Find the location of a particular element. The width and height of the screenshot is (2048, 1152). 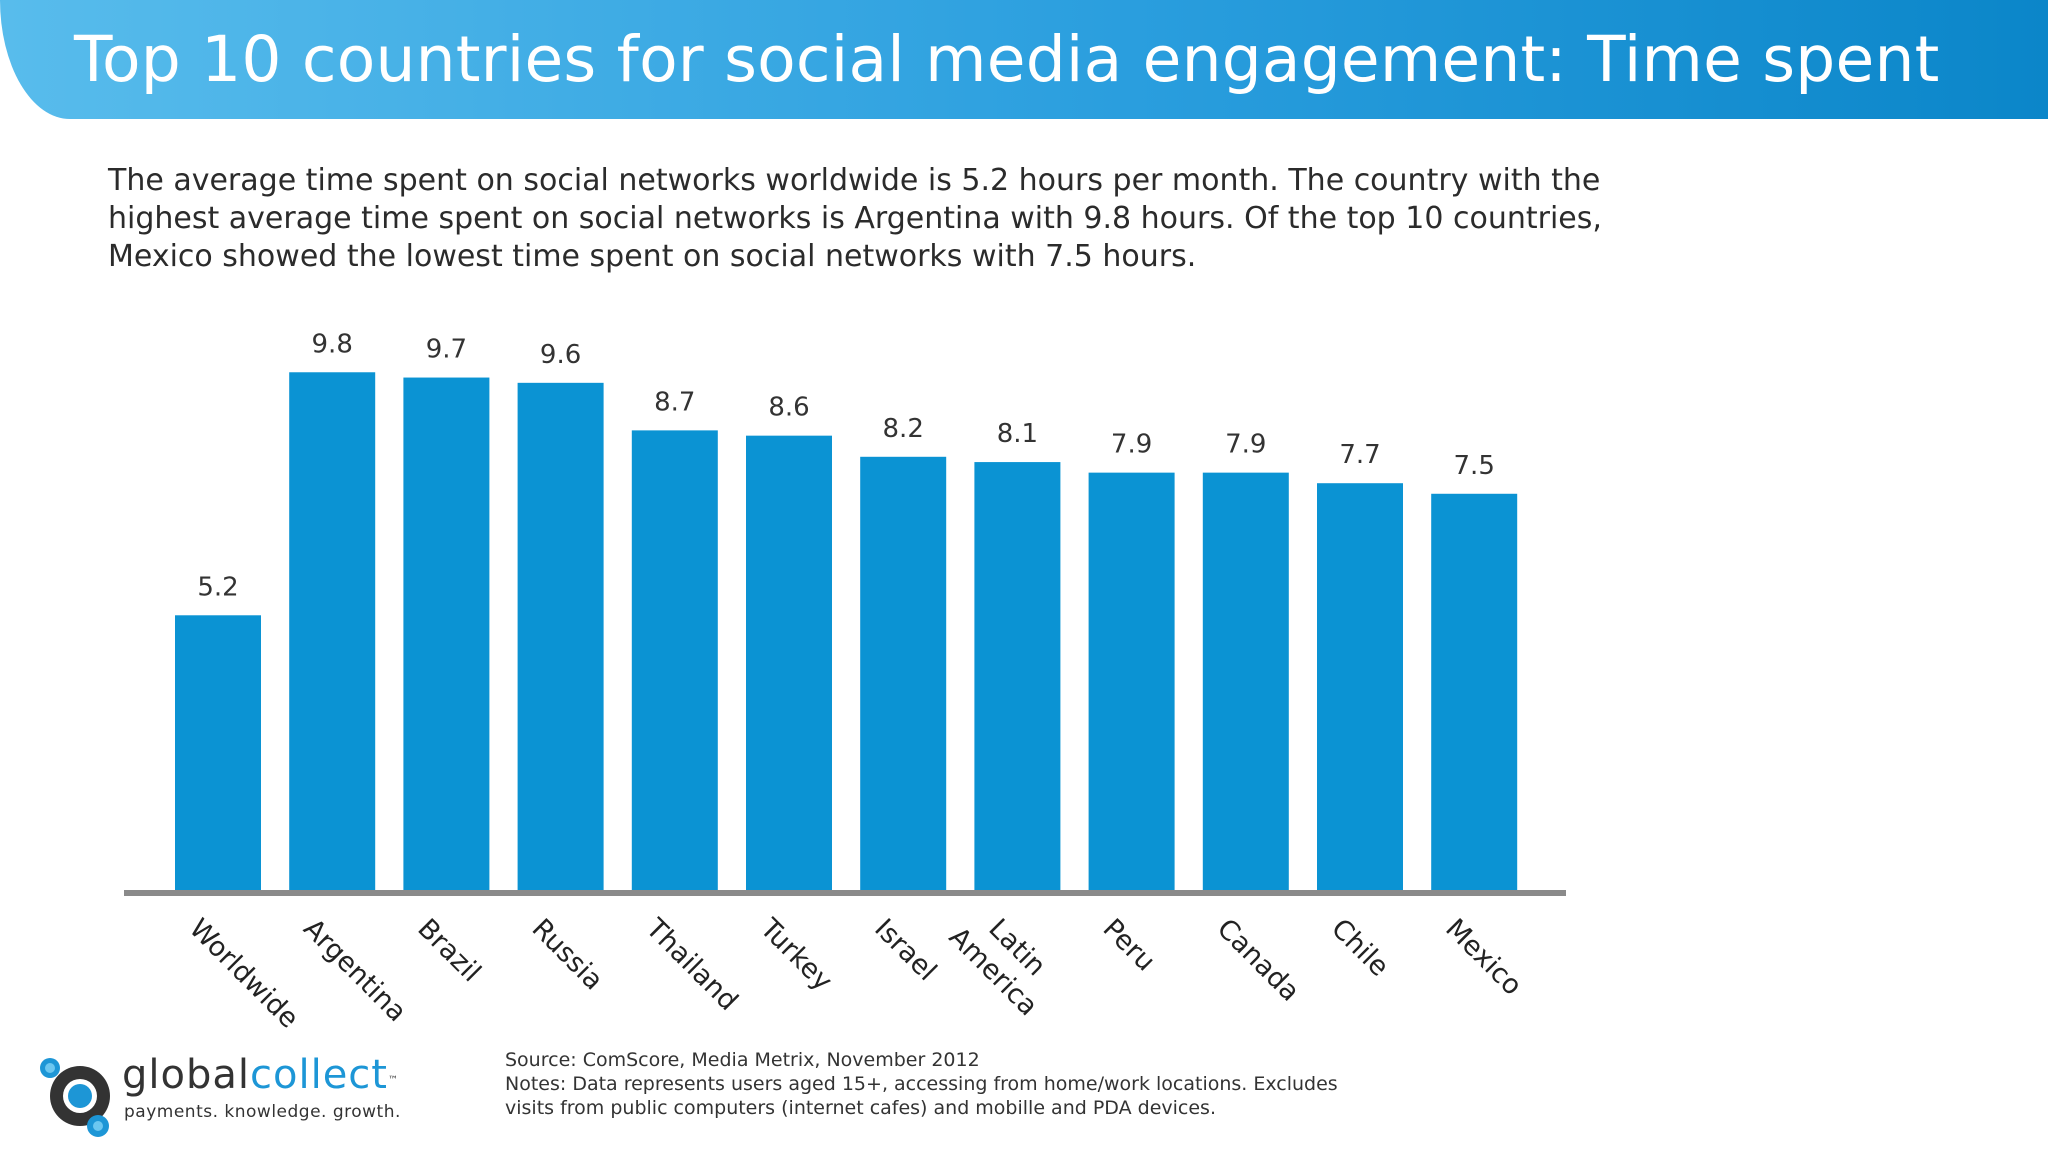

data-label: 9.6 is located at coordinates (560, 355).